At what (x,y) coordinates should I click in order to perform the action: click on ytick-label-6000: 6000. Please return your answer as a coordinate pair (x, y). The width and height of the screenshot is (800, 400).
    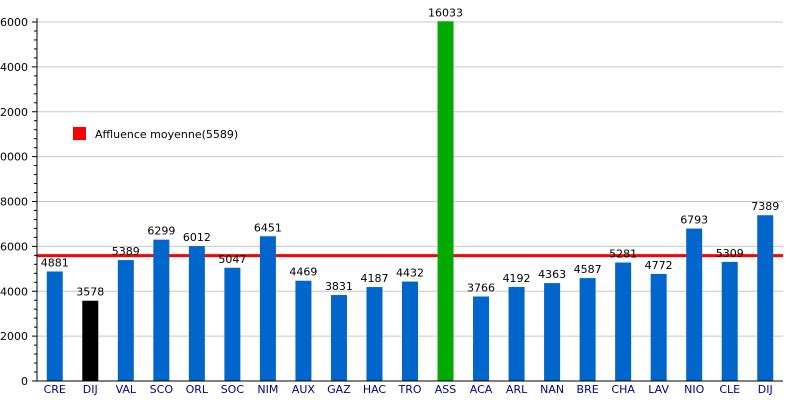
    Looking at the image, I should click on (14, 246).